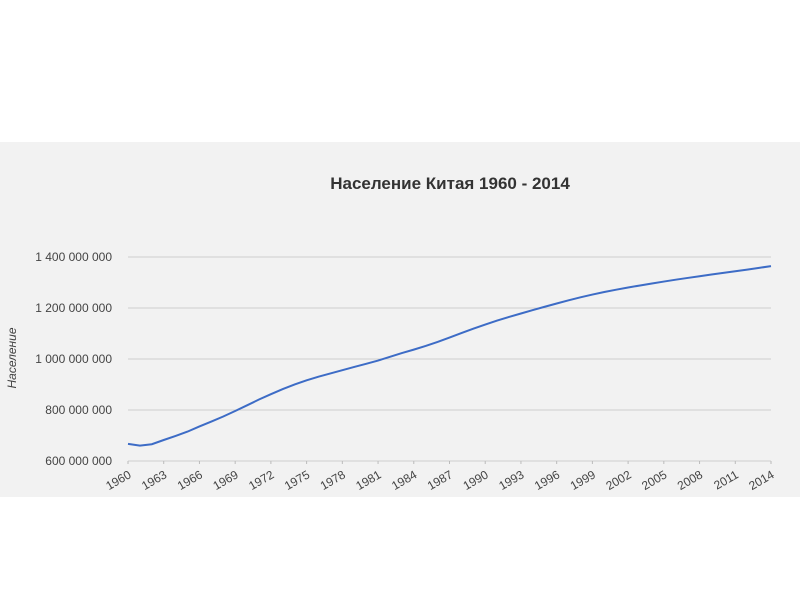 This screenshot has height=605, width=800. Describe the element at coordinates (78, 410) in the screenshot. I see `y-tick-label: 800 000 000` at that location.